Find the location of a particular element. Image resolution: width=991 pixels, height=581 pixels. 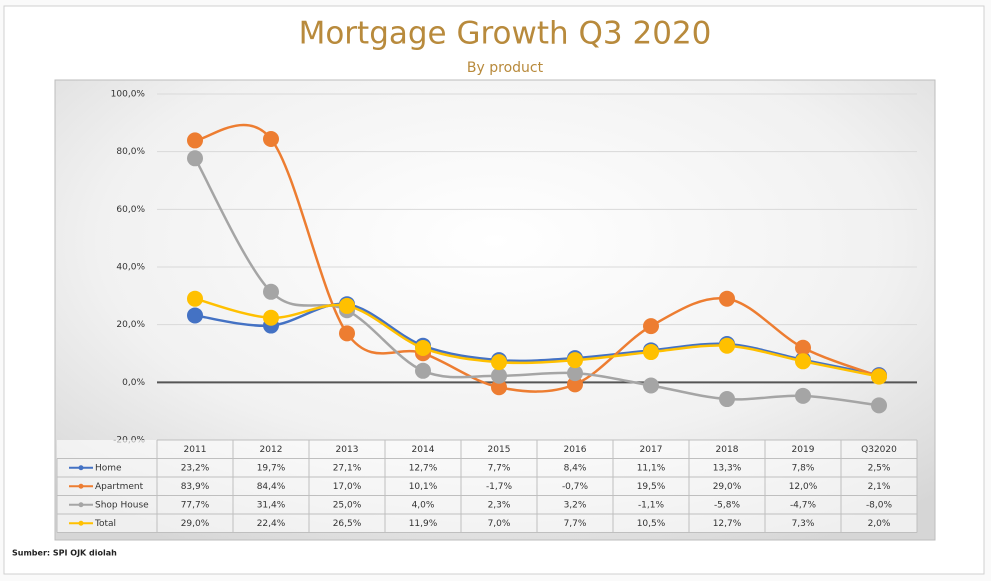

y-tick-label: 60,0% is located at coordinates (130, 210).